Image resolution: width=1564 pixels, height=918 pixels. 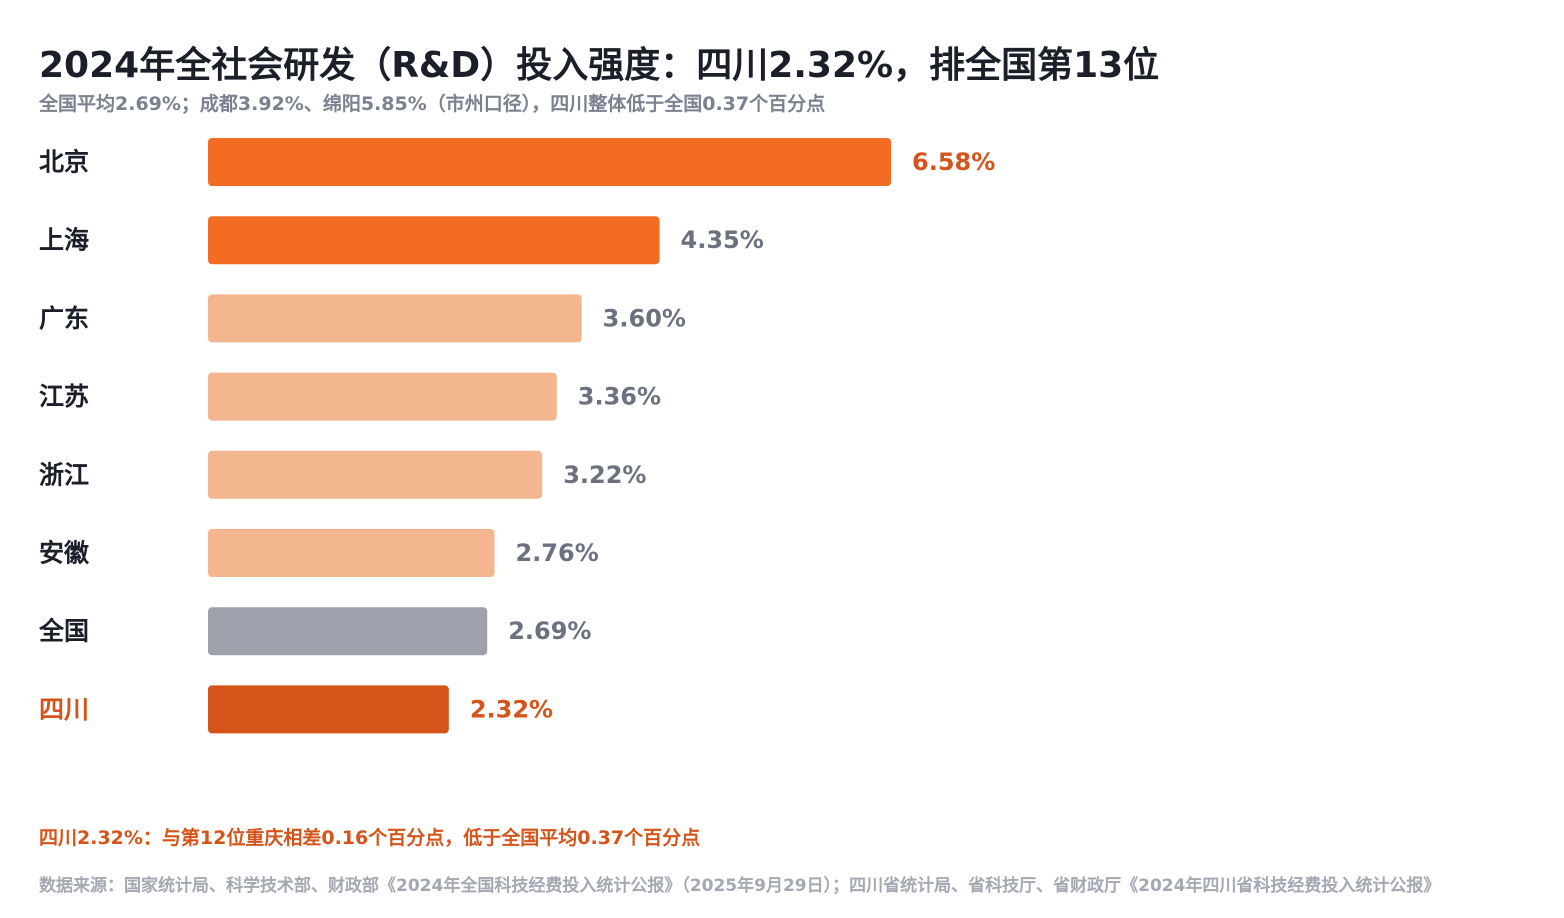 I want to click on value-label: 3.60%, so click(x=644, y=318).